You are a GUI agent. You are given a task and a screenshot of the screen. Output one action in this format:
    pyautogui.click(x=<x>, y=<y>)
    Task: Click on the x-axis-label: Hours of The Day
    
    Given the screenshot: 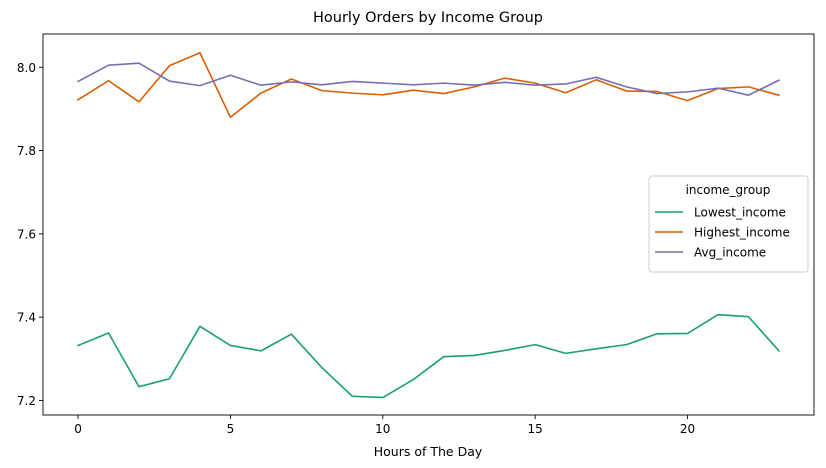 What is the action you would take?
    pyautogui.click(x=428, y=451)
    